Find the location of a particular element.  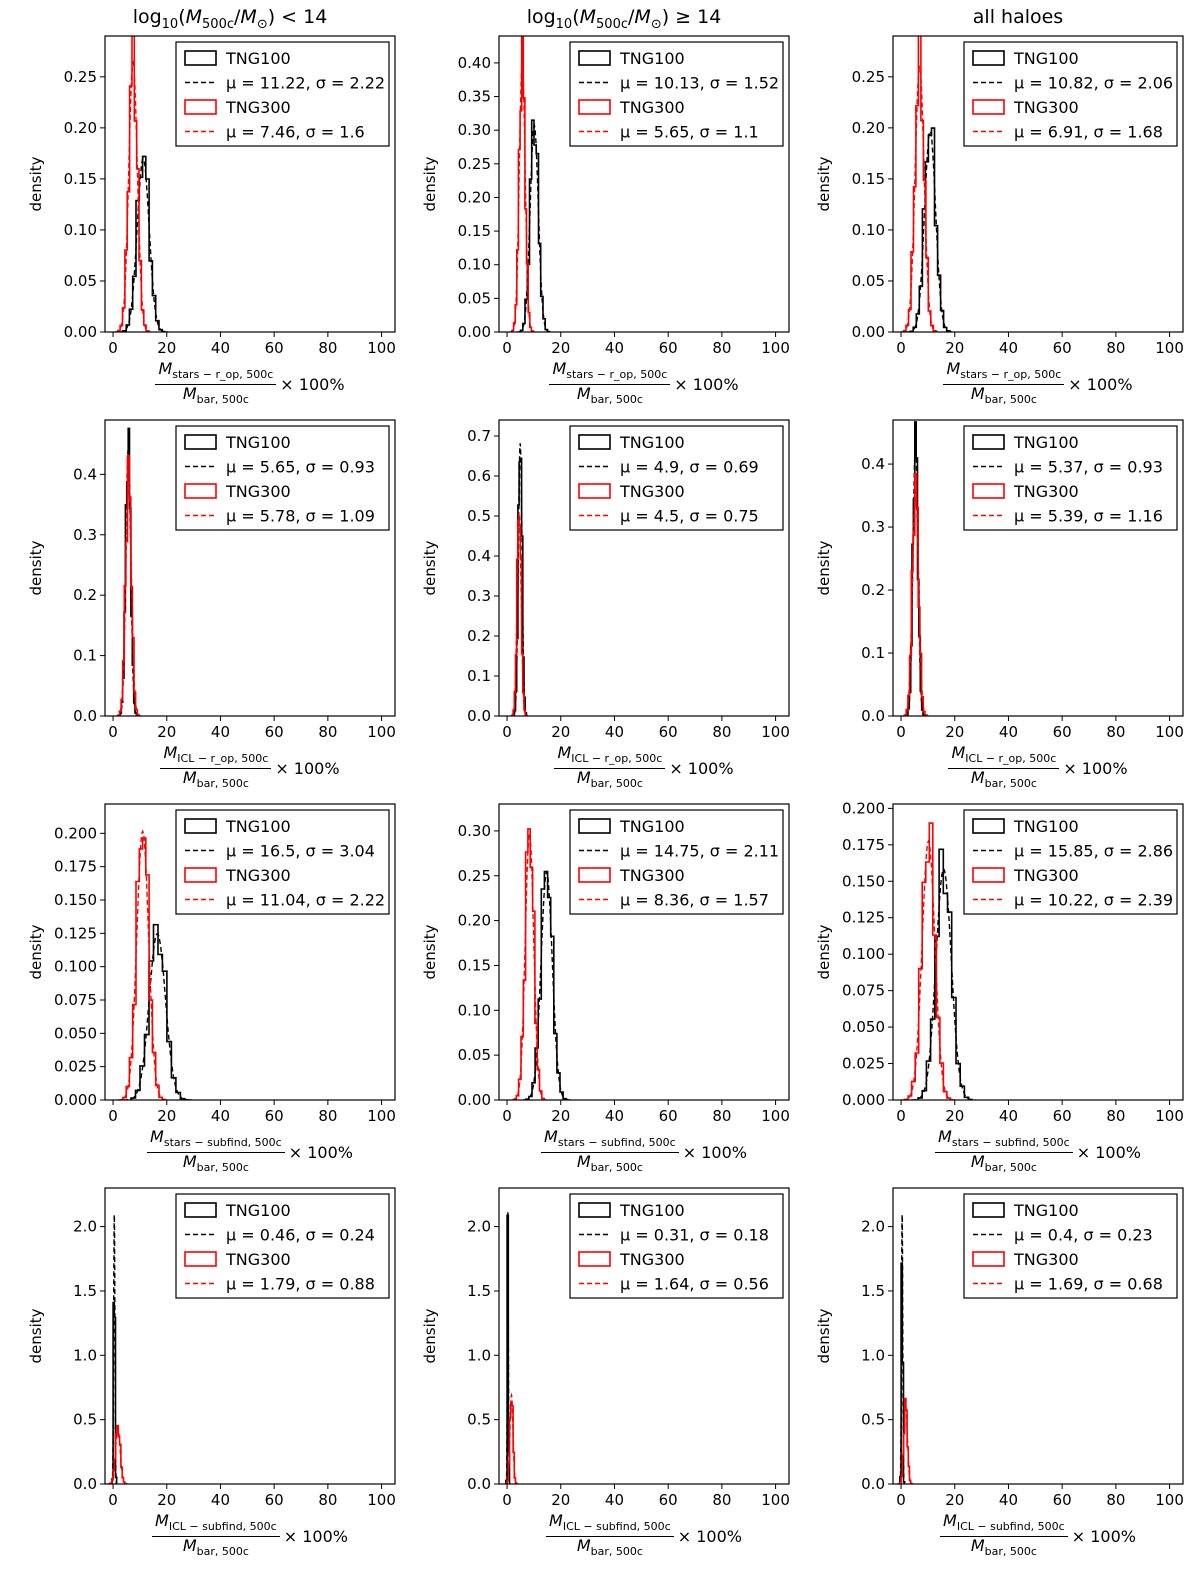

y-tick-label: 0.1 is located at coordinates (85, 656).